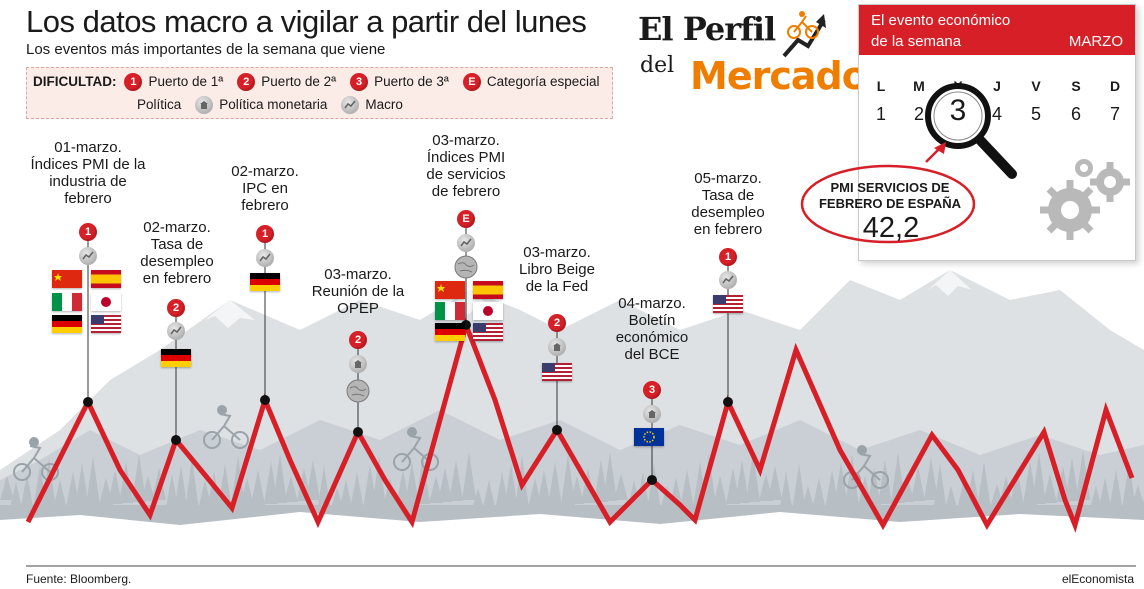 Image resolution: width=1144 pixels, height=589 pixels. Describe the element at coordinates (728, 257) in the screenshot. I see `difficulty-badge-e8: 1` at that location.